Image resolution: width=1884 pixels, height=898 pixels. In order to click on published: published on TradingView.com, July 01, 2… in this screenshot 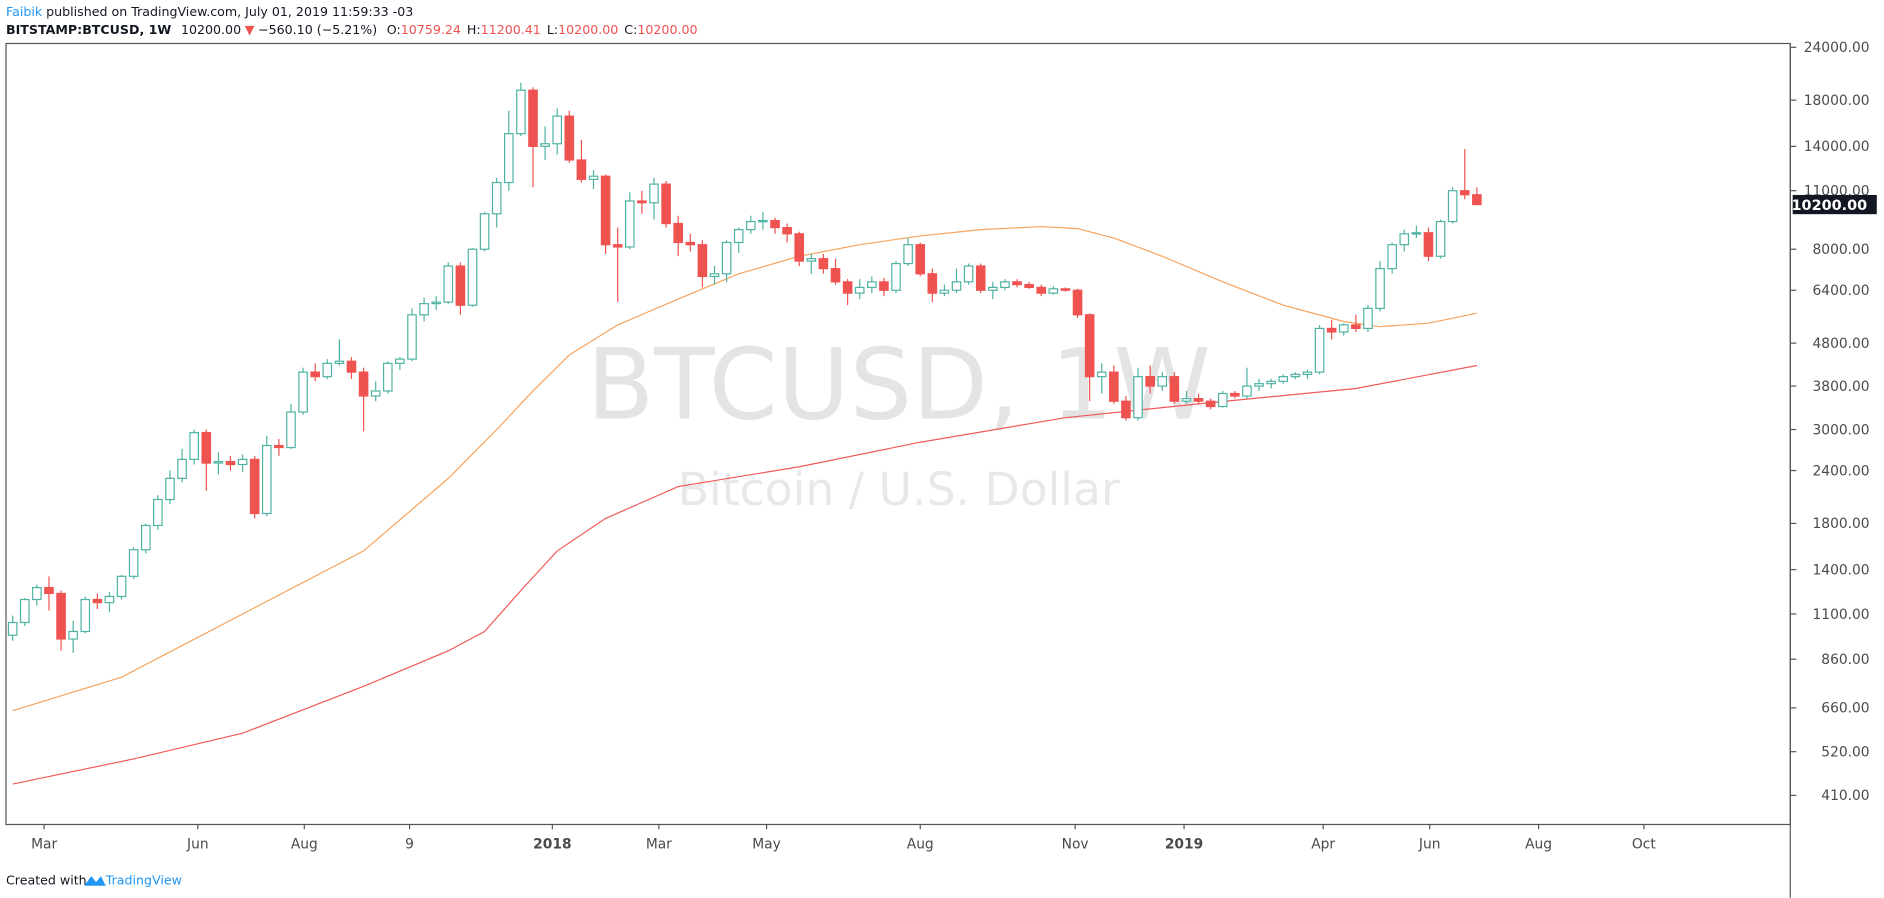, I will do `click(227, 11)`.